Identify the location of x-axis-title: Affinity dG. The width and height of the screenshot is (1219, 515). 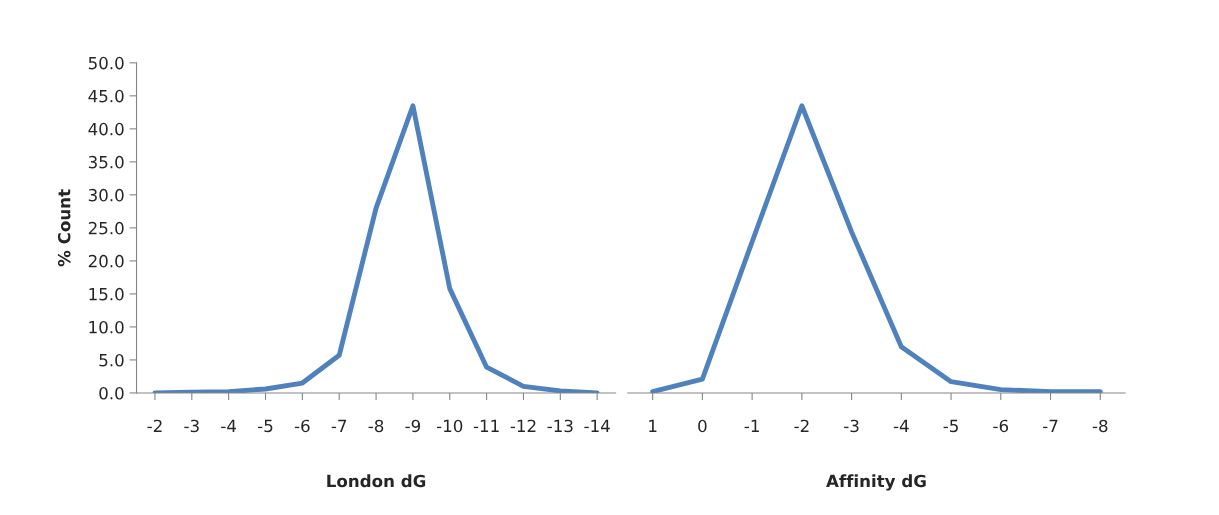
(876, 482).